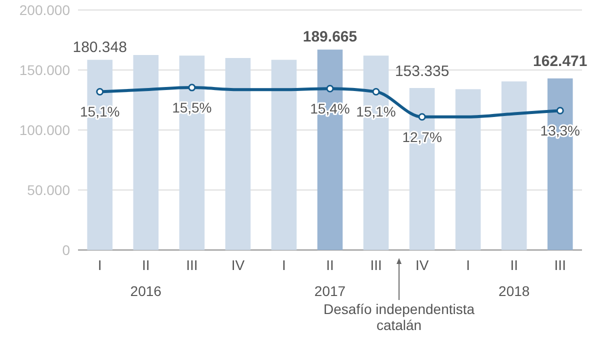 The width and height of the screenshot is (600, 337). What do you see at coordinates (514, 278) in the screenshot?
I see `x-tick-label: II 2018` at bounding box center [514, 278].